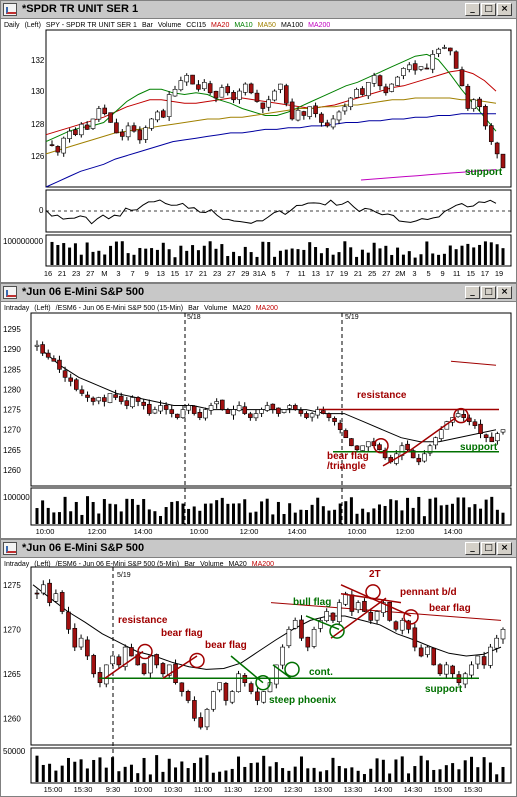 This screenshot has width=517, height=797. I want to click on resistance-label: resistance, so click(143, 620).